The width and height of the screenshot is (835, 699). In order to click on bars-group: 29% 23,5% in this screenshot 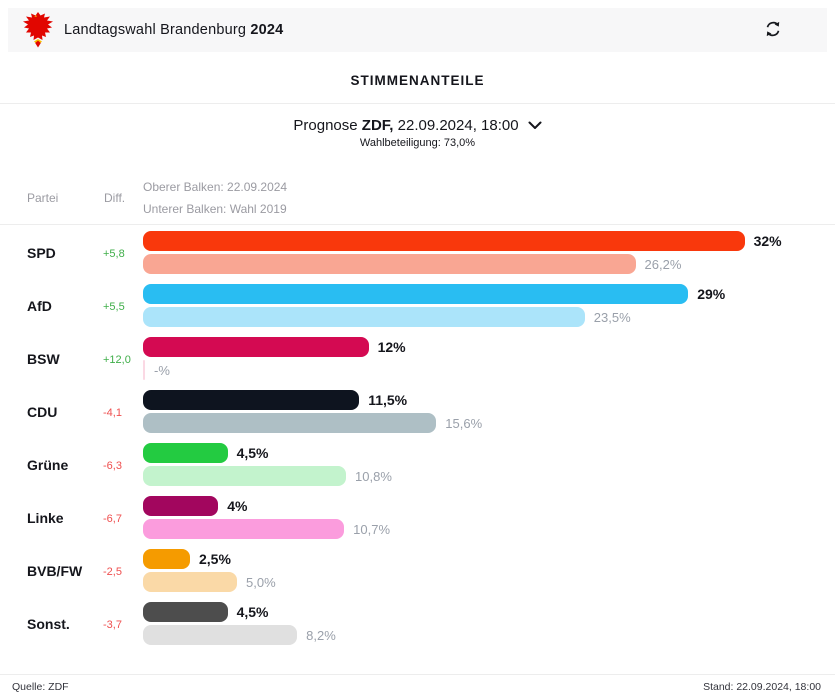, I will do `click(489, 307)`.